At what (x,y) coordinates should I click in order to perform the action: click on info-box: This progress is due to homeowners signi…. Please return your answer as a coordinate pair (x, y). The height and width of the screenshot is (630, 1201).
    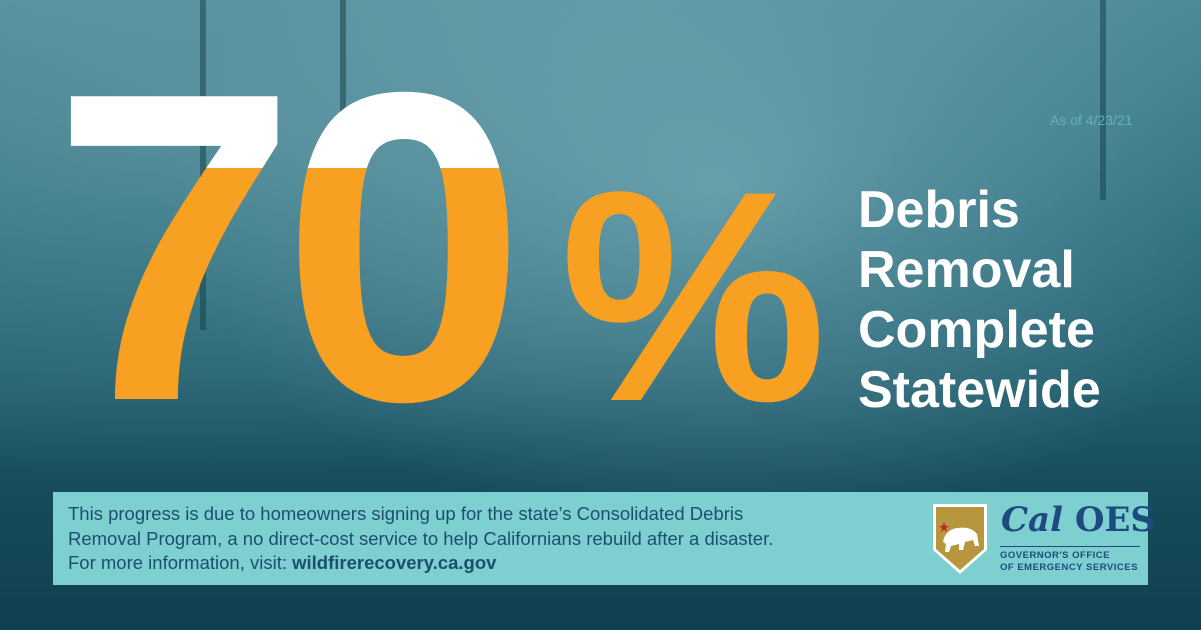
    Looking at the image, I should click on (604, 538).